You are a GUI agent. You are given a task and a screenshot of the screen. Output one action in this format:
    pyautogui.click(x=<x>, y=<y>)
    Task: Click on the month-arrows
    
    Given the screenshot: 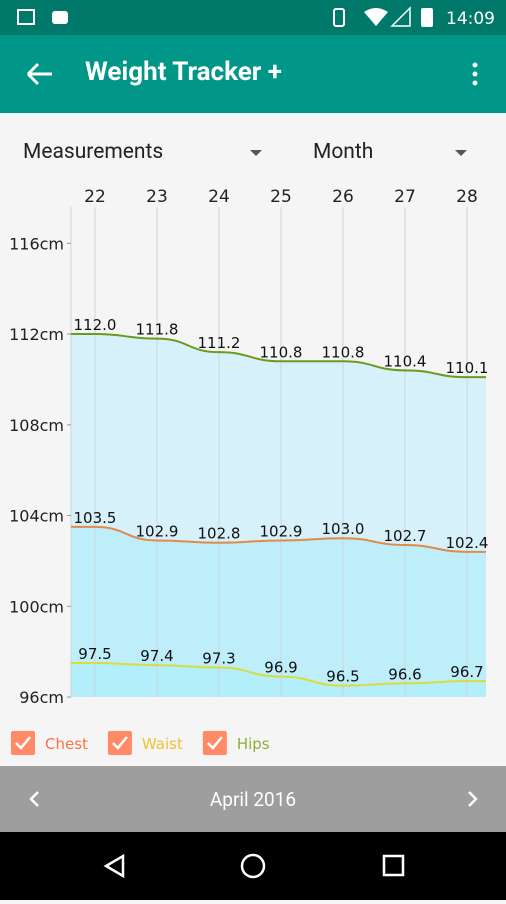 What is the action you would take?
    pyautogui.click(x=253, y=799)
    